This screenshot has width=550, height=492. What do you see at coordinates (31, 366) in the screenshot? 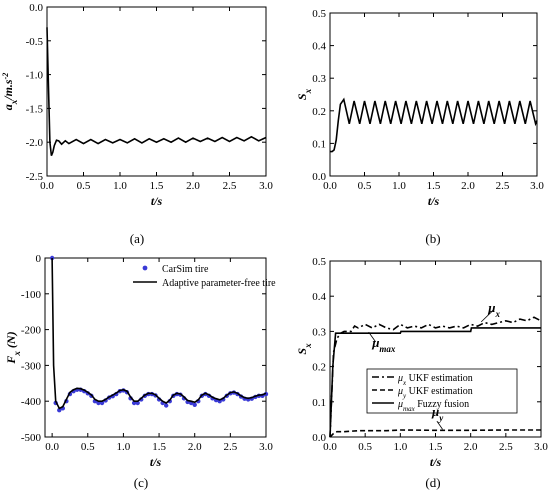
I see `y-tick-label: -300` at bounding box center [31, 366].